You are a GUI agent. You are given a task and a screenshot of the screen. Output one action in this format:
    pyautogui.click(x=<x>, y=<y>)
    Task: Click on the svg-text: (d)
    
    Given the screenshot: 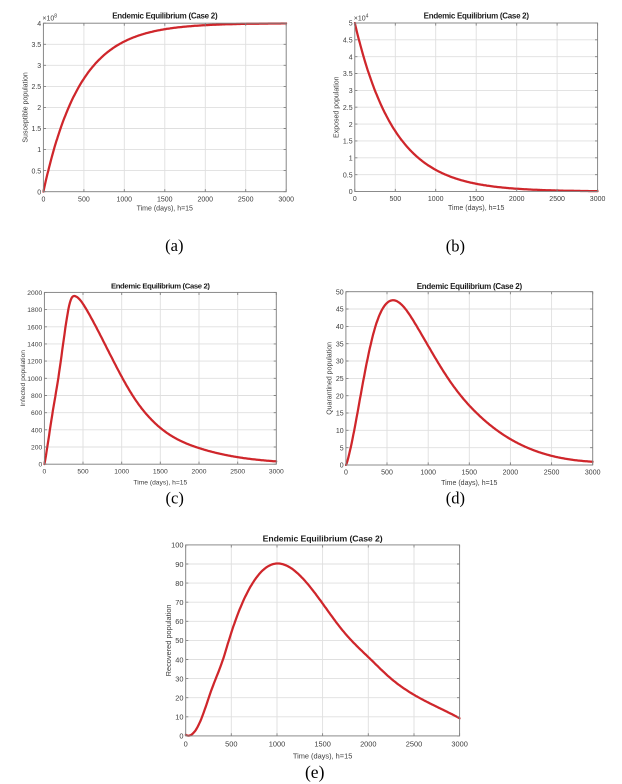 What is the action you would take?
    pyautogui.click(x=455, y=497)
    